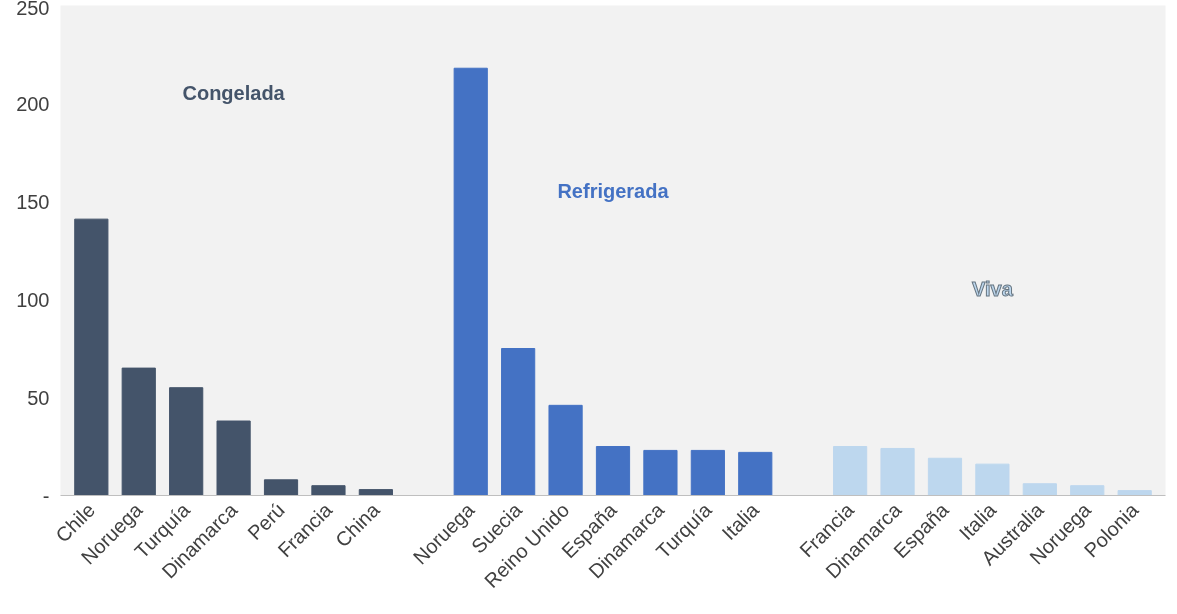 Image resolution: width=1177 pixels, height=614 pixels. I want to click on y-tick-label: 250, so click(33, 9).